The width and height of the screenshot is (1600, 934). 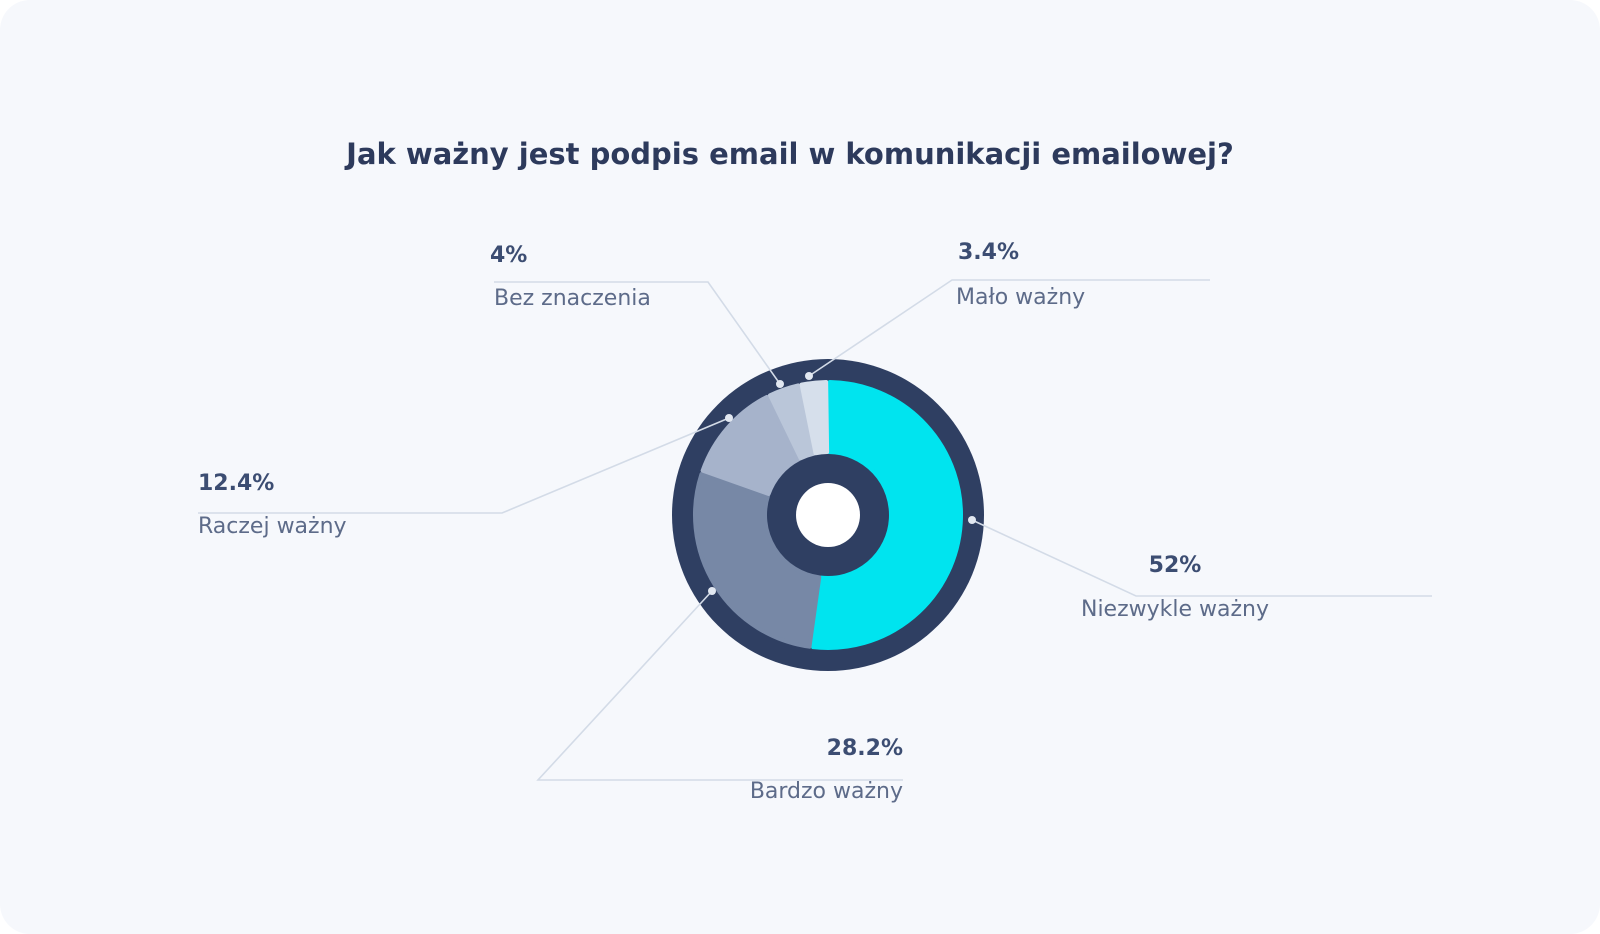 I want to click on slice-value-label: 52%, so click(x=1175, y=565).